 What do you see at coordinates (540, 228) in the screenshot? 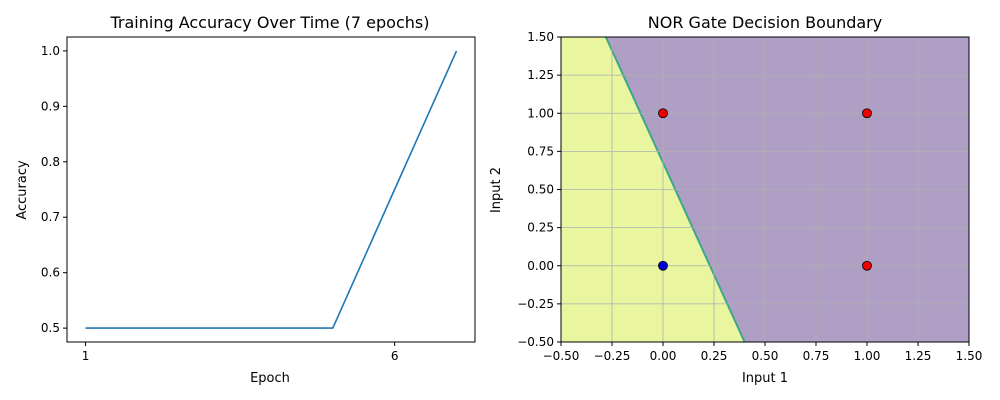
I see `y-tick-label: 0.25` at bounding box center [540, 228].